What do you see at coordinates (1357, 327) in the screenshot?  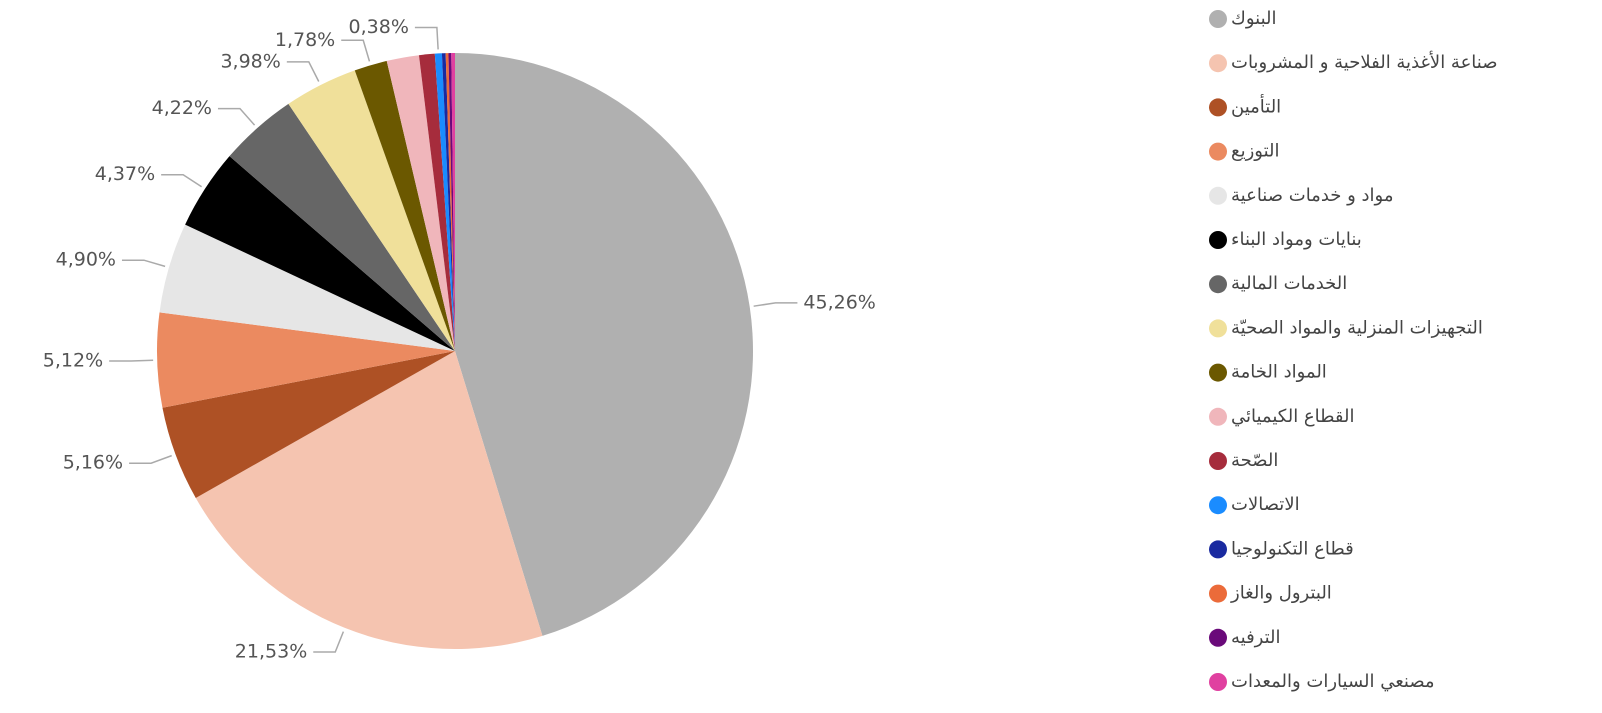 I see `legend-label: التجهيزات المنزلية والمواد الصحيّة` at bounding box center [1357, 327].